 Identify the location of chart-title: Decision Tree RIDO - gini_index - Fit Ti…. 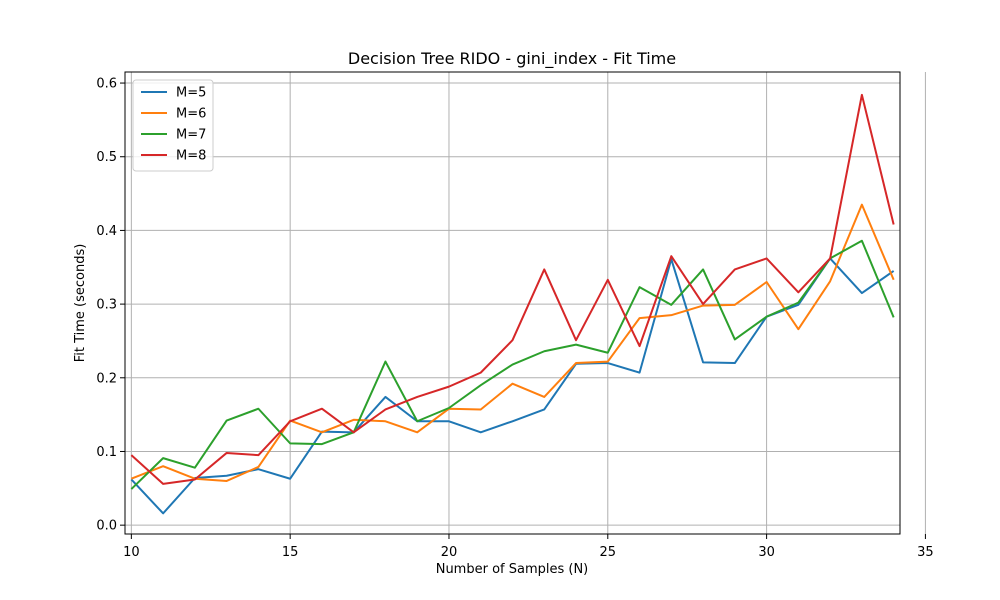
(512, 59).